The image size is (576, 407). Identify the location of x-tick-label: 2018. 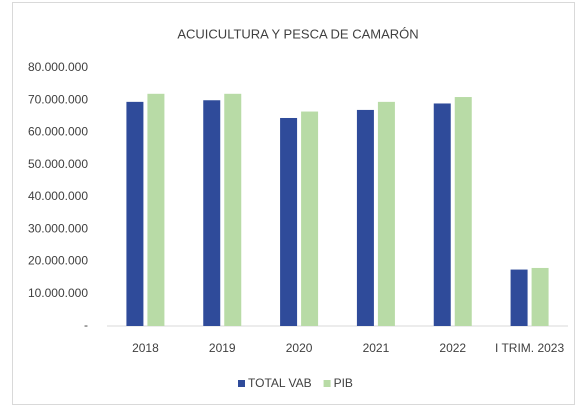
(145, 348).